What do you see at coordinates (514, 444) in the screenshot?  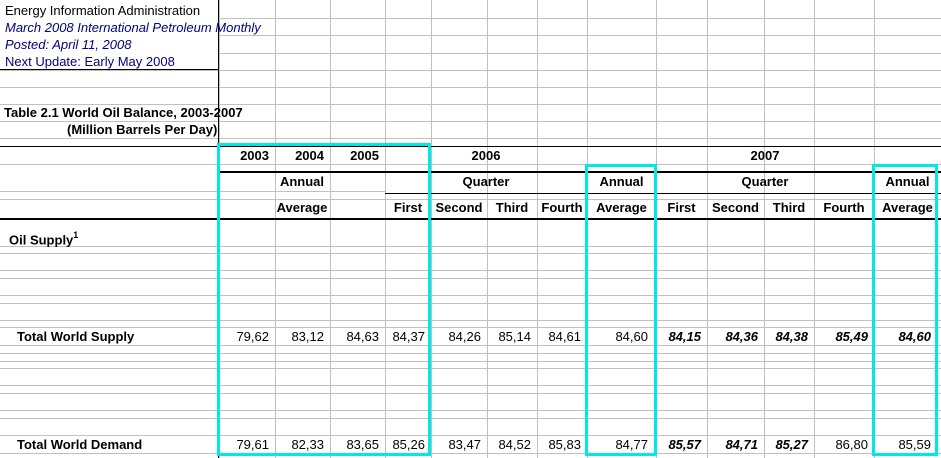 I see `demand-2006-q3: 84,52` at bounding box center [514, 444].